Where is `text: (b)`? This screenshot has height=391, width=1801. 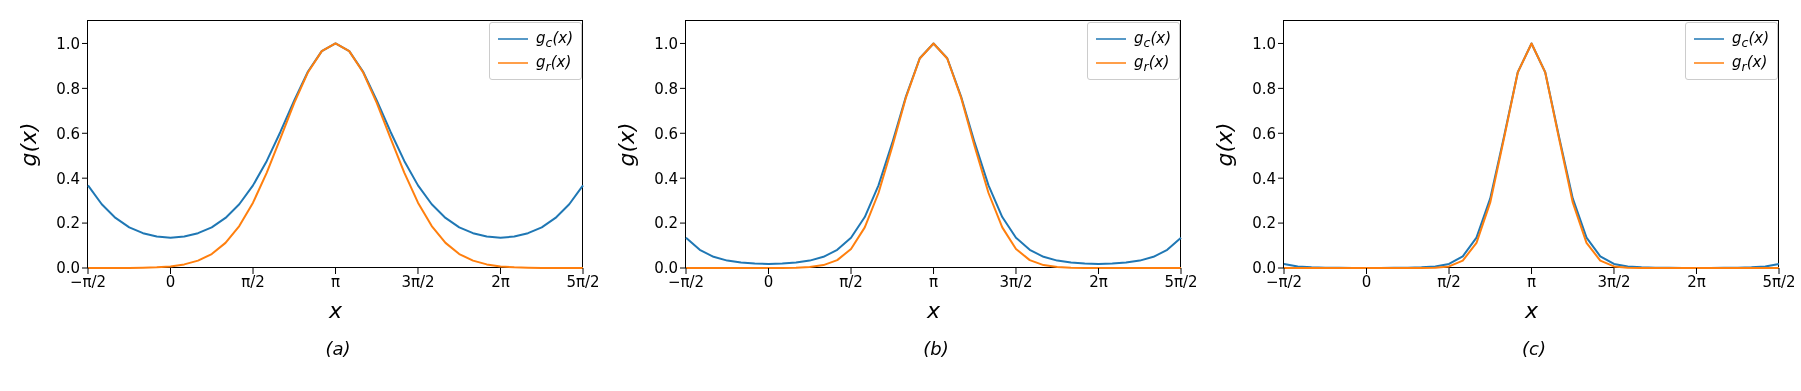 text: (b) is located at coordinates (936, 348).